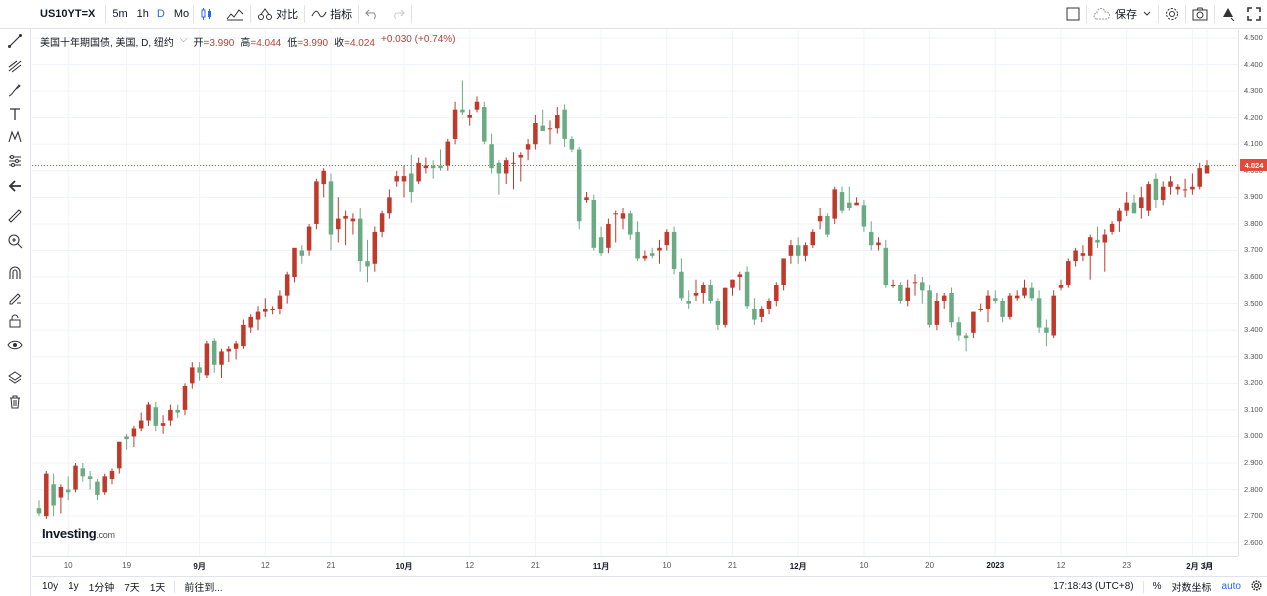 The image size is (1267, 596). What do you see at coordinates (15, 161) in the screenshot?
I see `forecast-icon` at bounding box center [15, 161].